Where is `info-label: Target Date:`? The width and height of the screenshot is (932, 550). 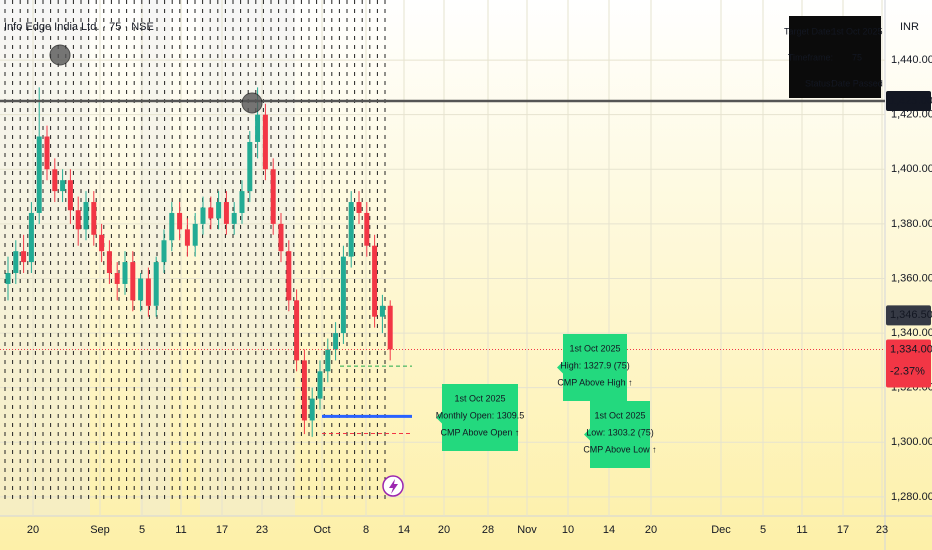
info-label: Target Date: is located at coordinates (808, 31).